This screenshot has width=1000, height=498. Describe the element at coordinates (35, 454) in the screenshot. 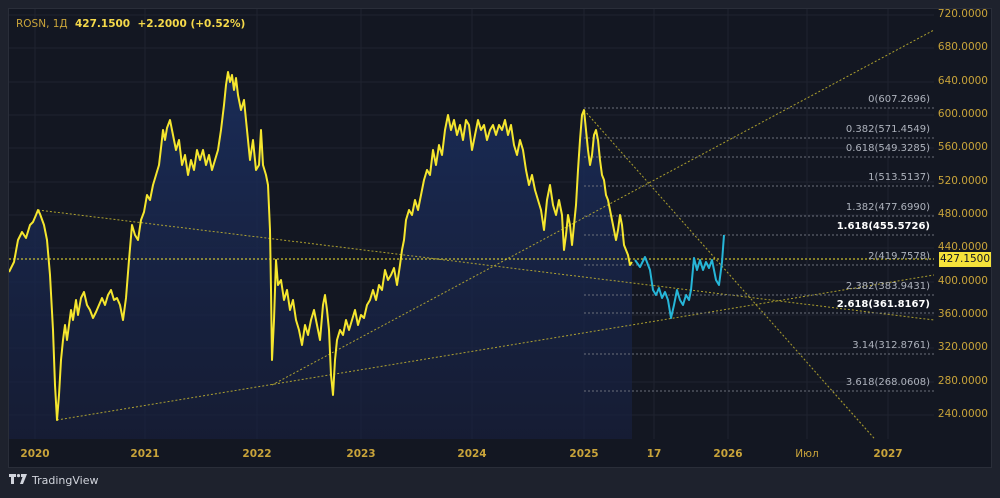

I see `x-tick: 2020` at that location.